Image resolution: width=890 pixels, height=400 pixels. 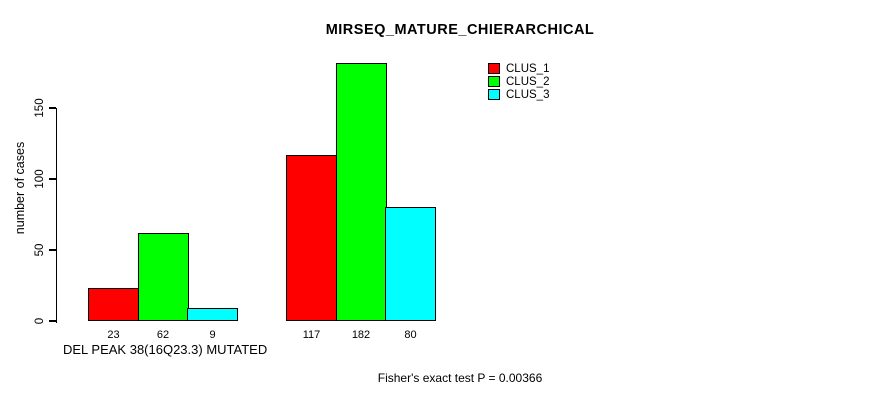 I want to click on bar-value-label: 9, so click(x=212, y=335).